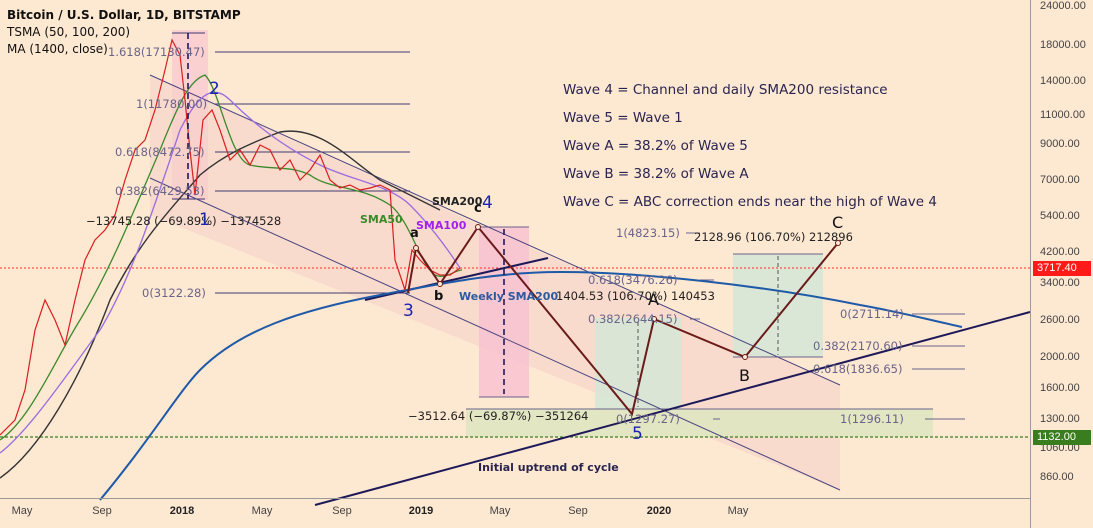 Image resolution: width=1093 pixels, height=528 pixels. I want to click on drop2-measure: −3512.64 (−69.87%) −351264, so click(498, 416).